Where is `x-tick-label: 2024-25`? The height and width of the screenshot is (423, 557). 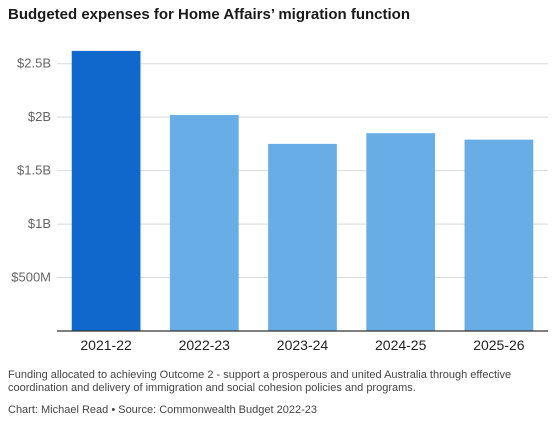
x-tick-label: 2024-25 is located at coordinates (401, 345).